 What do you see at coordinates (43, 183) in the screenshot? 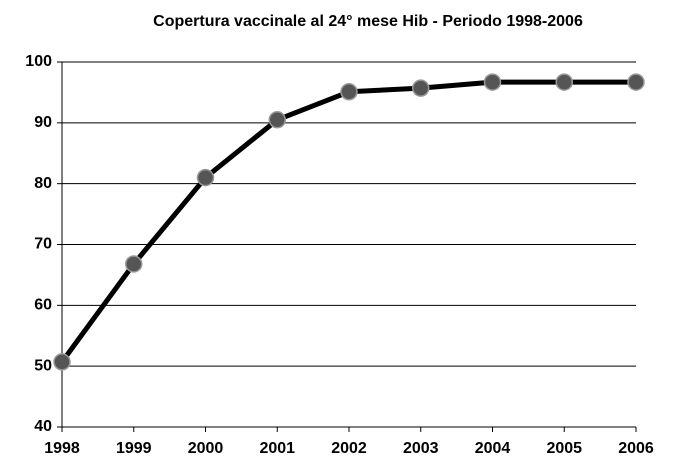
I see `y-tick-label: 80` at bounding box center [43, 183].